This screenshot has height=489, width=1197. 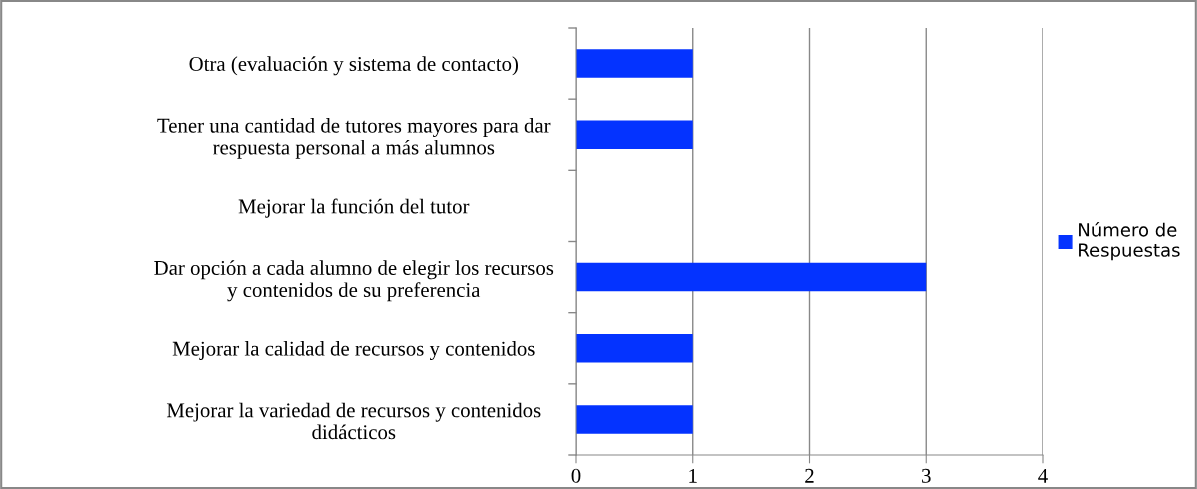 I want to click on y-tick-label: Tener una cantidad de tutores mayores para dar respuesta personal a más alumnos, so click(x=354, y=138).